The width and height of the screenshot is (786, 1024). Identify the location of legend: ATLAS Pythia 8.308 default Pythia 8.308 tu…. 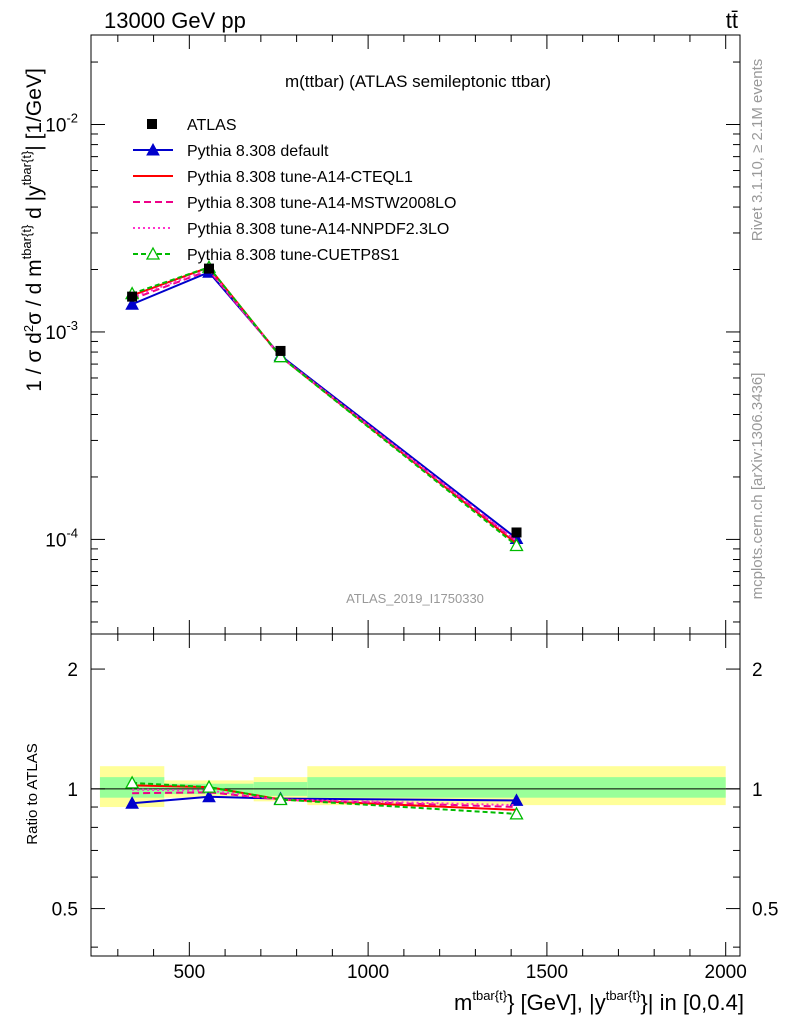
(294, 190).